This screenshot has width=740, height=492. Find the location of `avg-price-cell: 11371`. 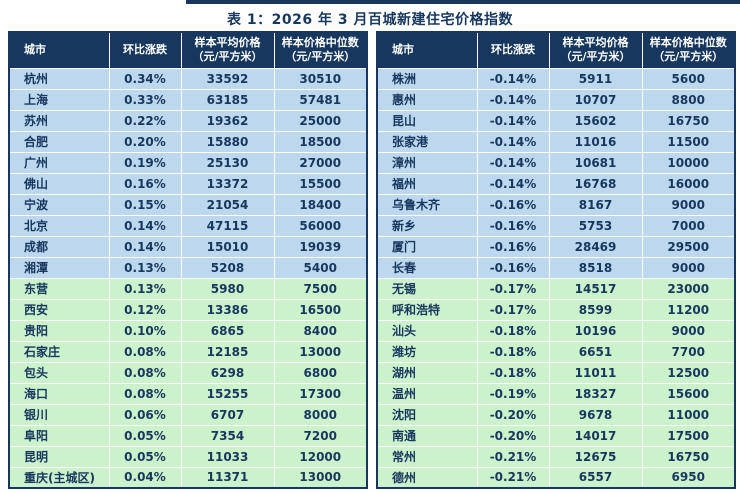

avg-price-cell: 11371 is located at coordinates (227, 477).